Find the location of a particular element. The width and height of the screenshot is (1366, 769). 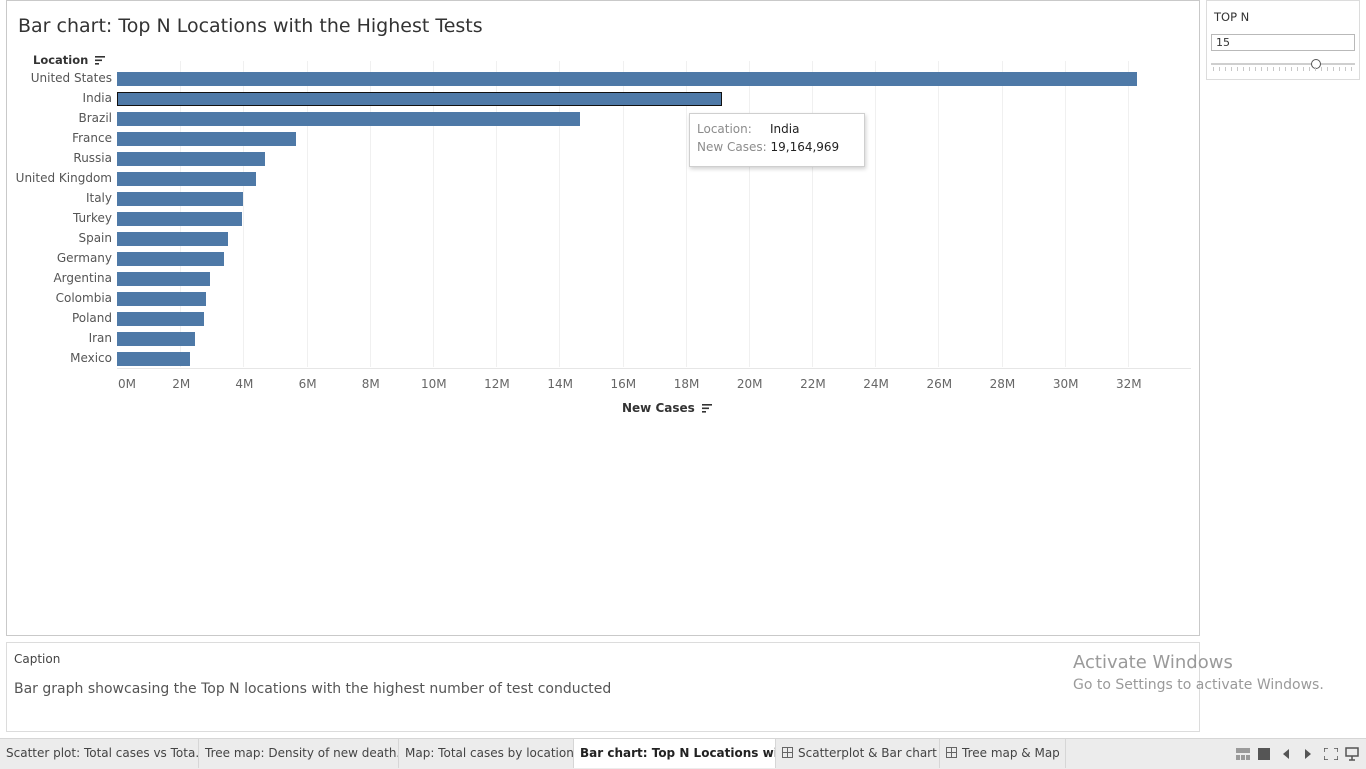

tab-scatterplot-bar-dashboard: Scatterplot & Bar chart is located at coordinates (858, 753).